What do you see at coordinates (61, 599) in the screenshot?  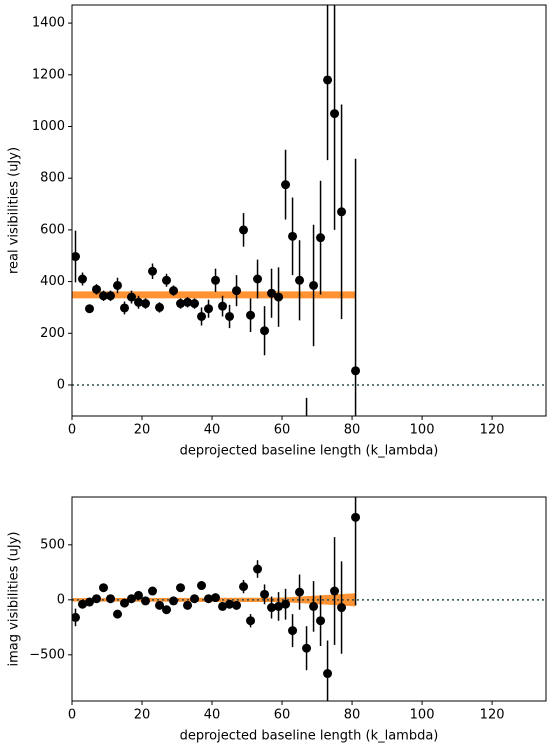 I see `y-tick-label: 0` at bounding box center [61, 599].